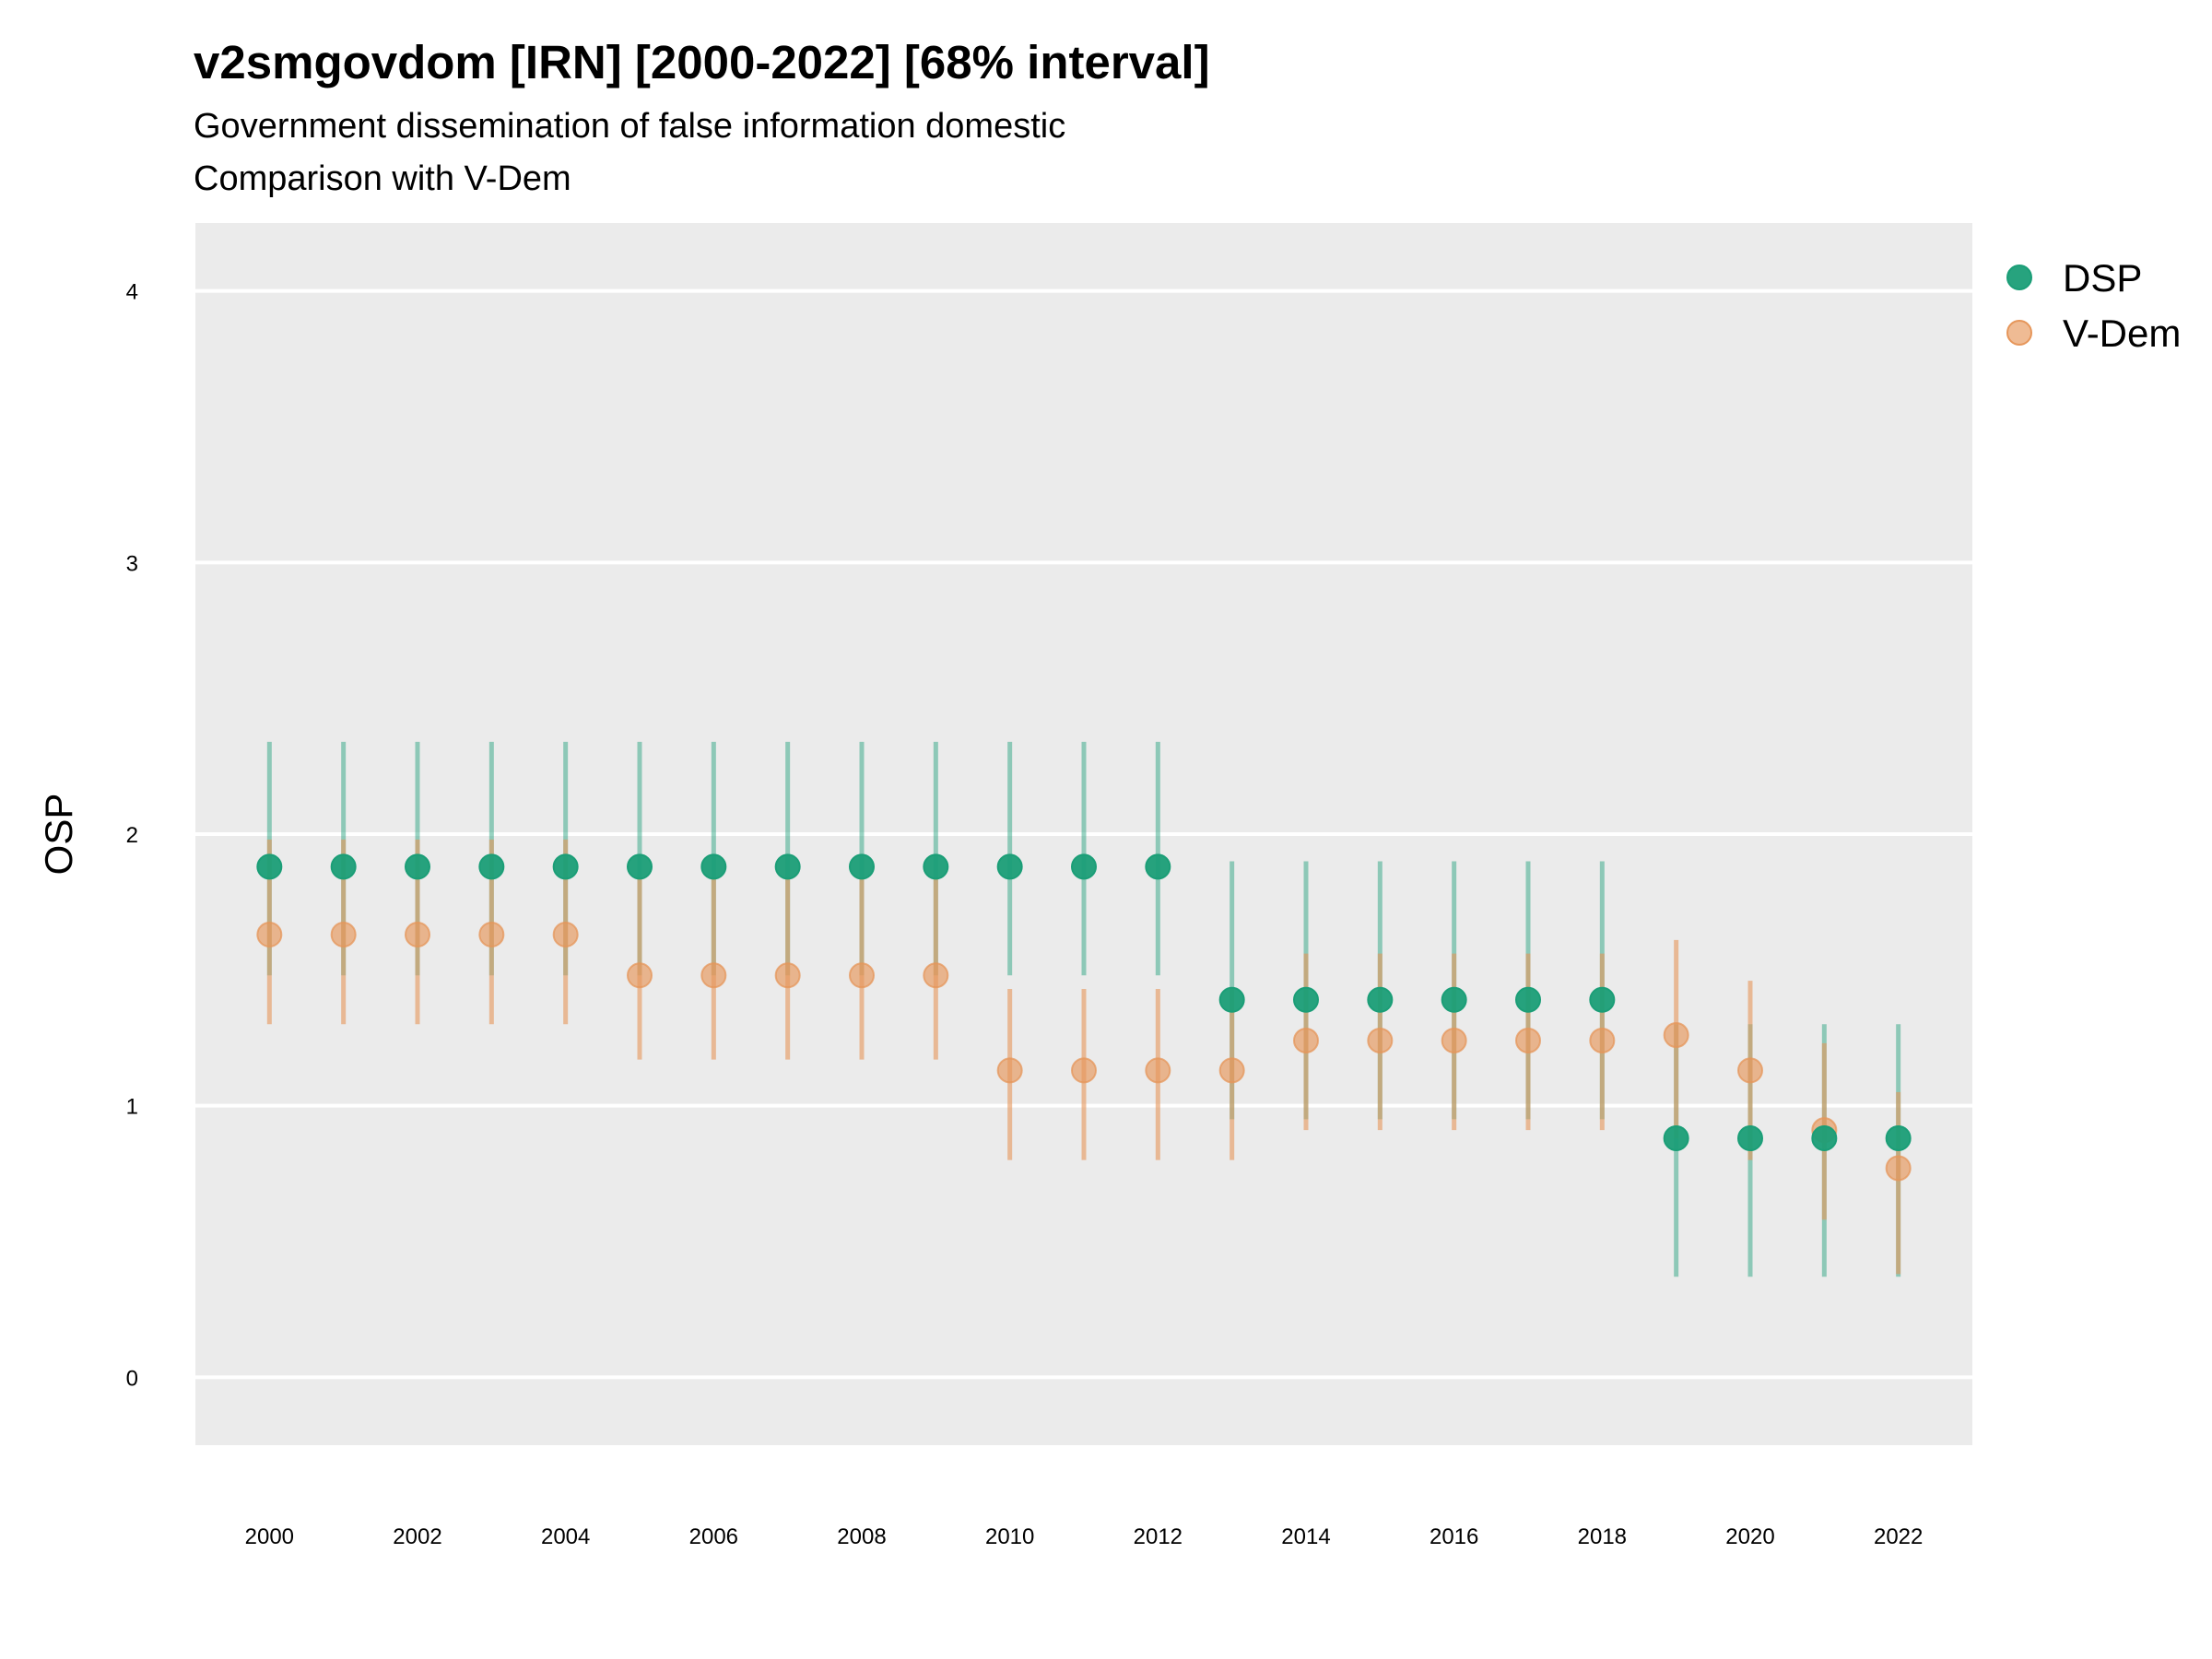 The width and height of the screenshot is (2212, 1659). Describe the element at coordinates (713, 1536) in the screenshot. I see `x-tick-label: 2006` at that location.